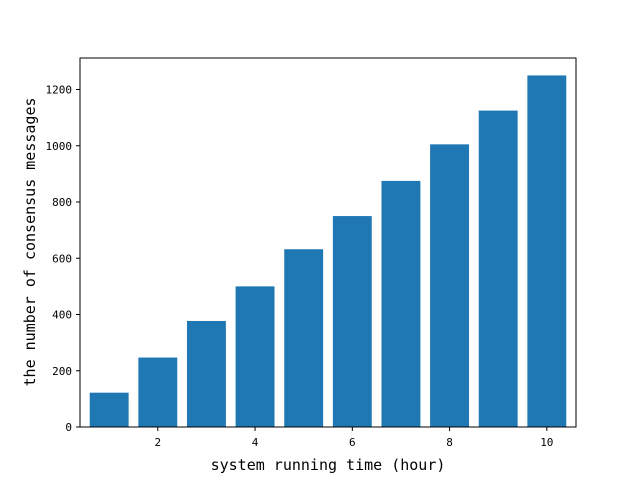 The width and height of the screenshot is (640, 484). Describe the element at coordinates (449, 442) in the screenshot. I see `x-tick-label: 8` at that location.